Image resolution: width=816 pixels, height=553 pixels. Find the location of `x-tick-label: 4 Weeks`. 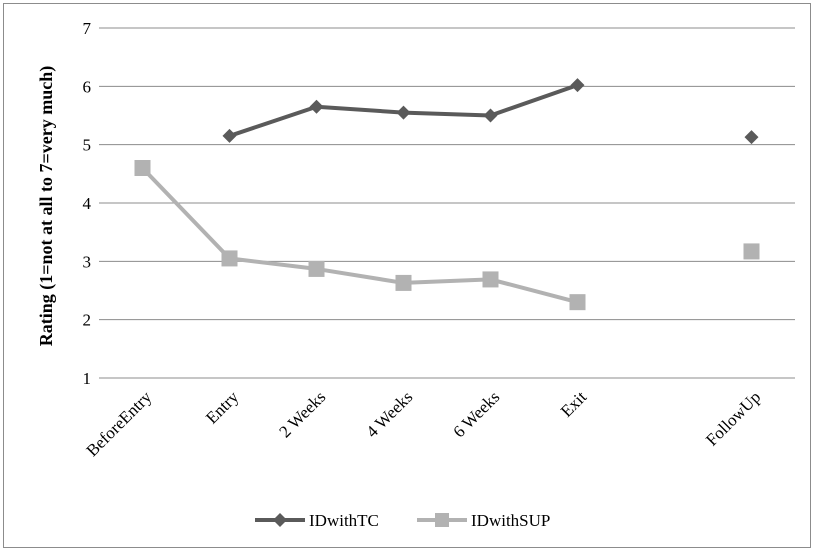

x-tick-label: 4 Weeks is located at coordinates (389, 414).